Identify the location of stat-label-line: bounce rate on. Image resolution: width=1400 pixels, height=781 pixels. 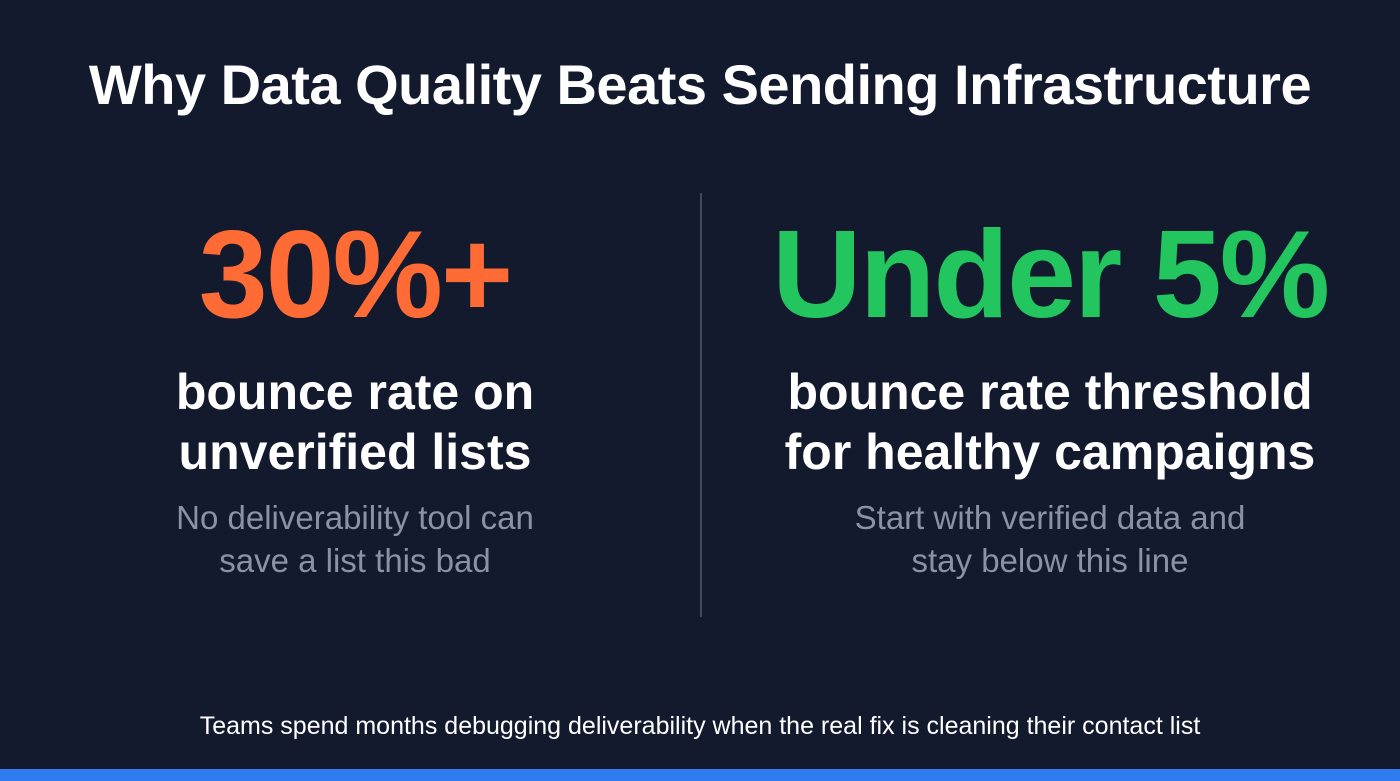
(355, 392).